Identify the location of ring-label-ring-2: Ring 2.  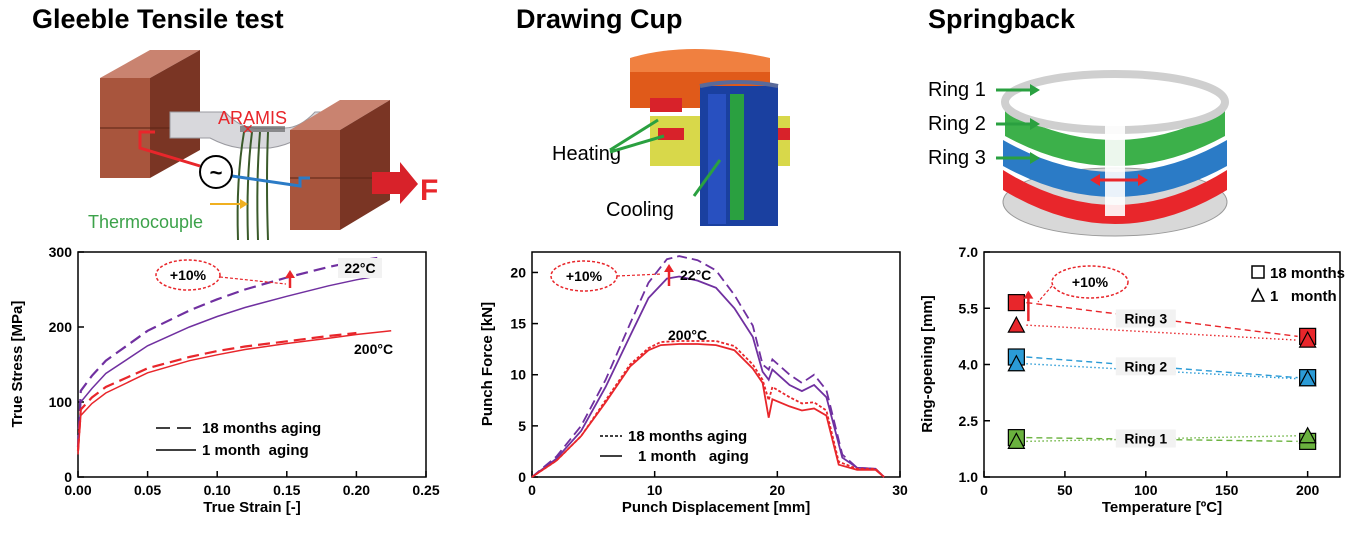
(1145, 366).